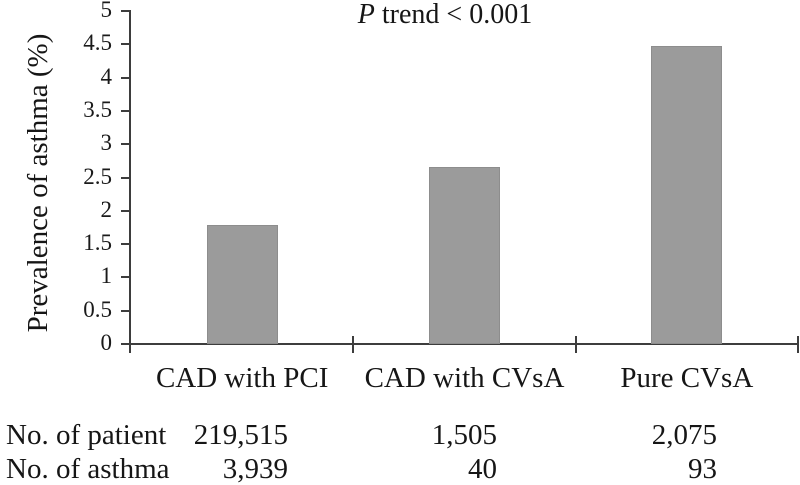 This screenshot has height=485, width=800. I want to click on table-row-label-patients: No. of patient, so click(86, 435).